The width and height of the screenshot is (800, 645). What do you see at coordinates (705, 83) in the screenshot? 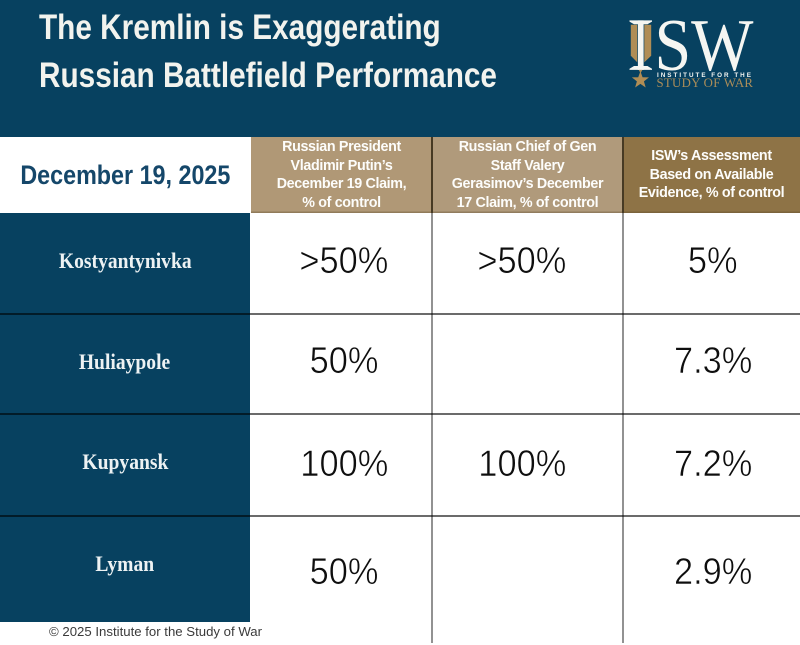
I see `svg-text: STUDY OF WAR` at bounding box center [705, 83].